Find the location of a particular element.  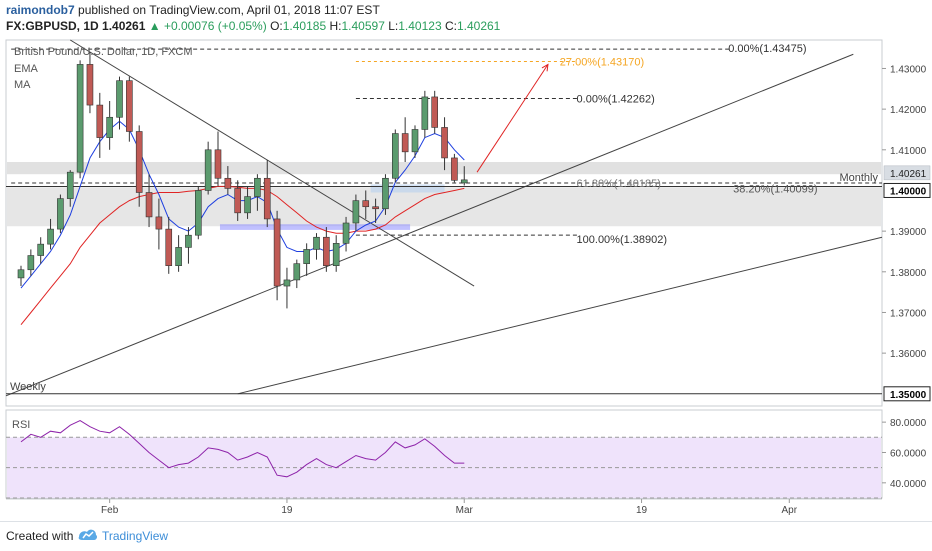

rsi-tick-label: 80.0000 is located at coordinates (908, 423).